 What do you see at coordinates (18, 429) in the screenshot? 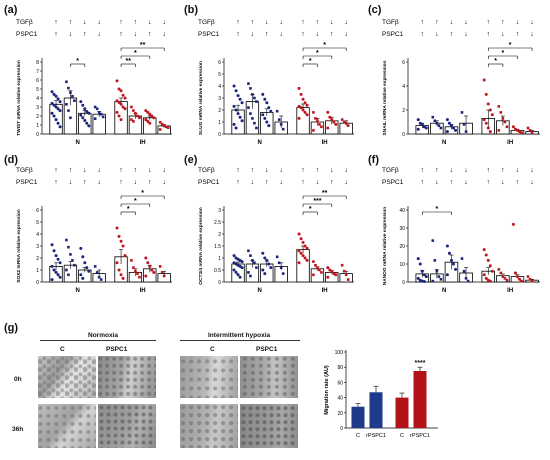
I see `row-label-36h: 36h` at bounding box center [18, 429].